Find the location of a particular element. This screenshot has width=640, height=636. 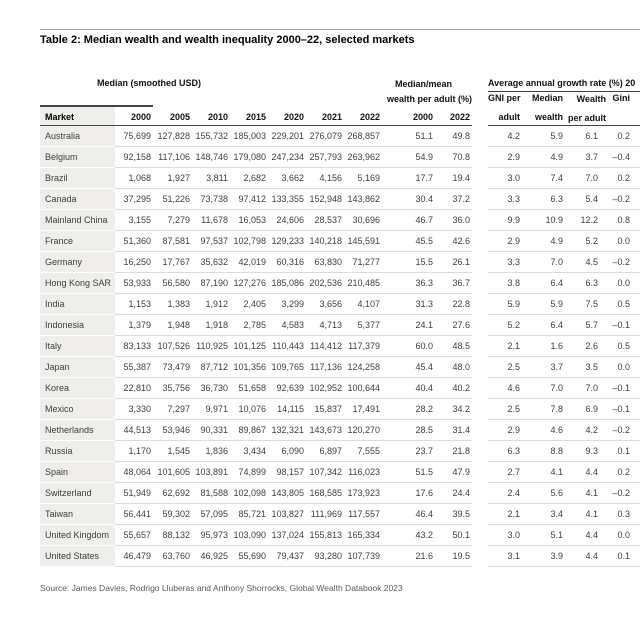

median-value: 74,899 is located at coordinates (249, 472).